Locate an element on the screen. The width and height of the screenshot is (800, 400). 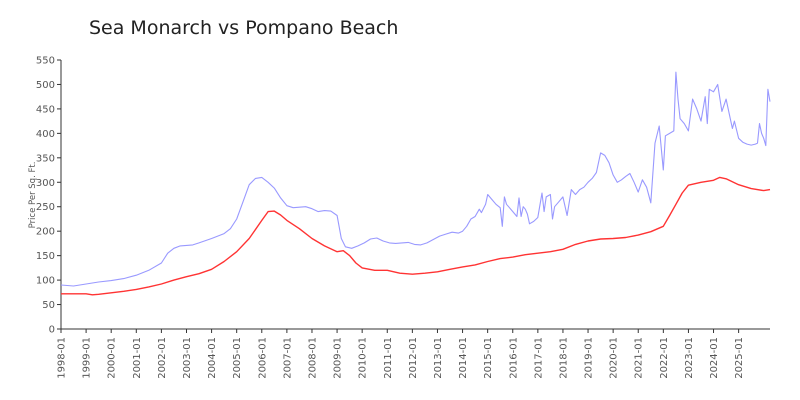
y-tick-label: 550 is located at coordinates (45, 61).